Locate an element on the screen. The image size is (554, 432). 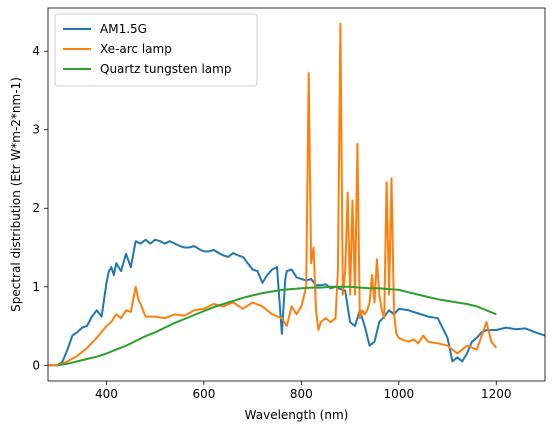
legend: AM1.5G Xe-arc lamp Quartz tungsten lamp is located at coordinates (156, 50).